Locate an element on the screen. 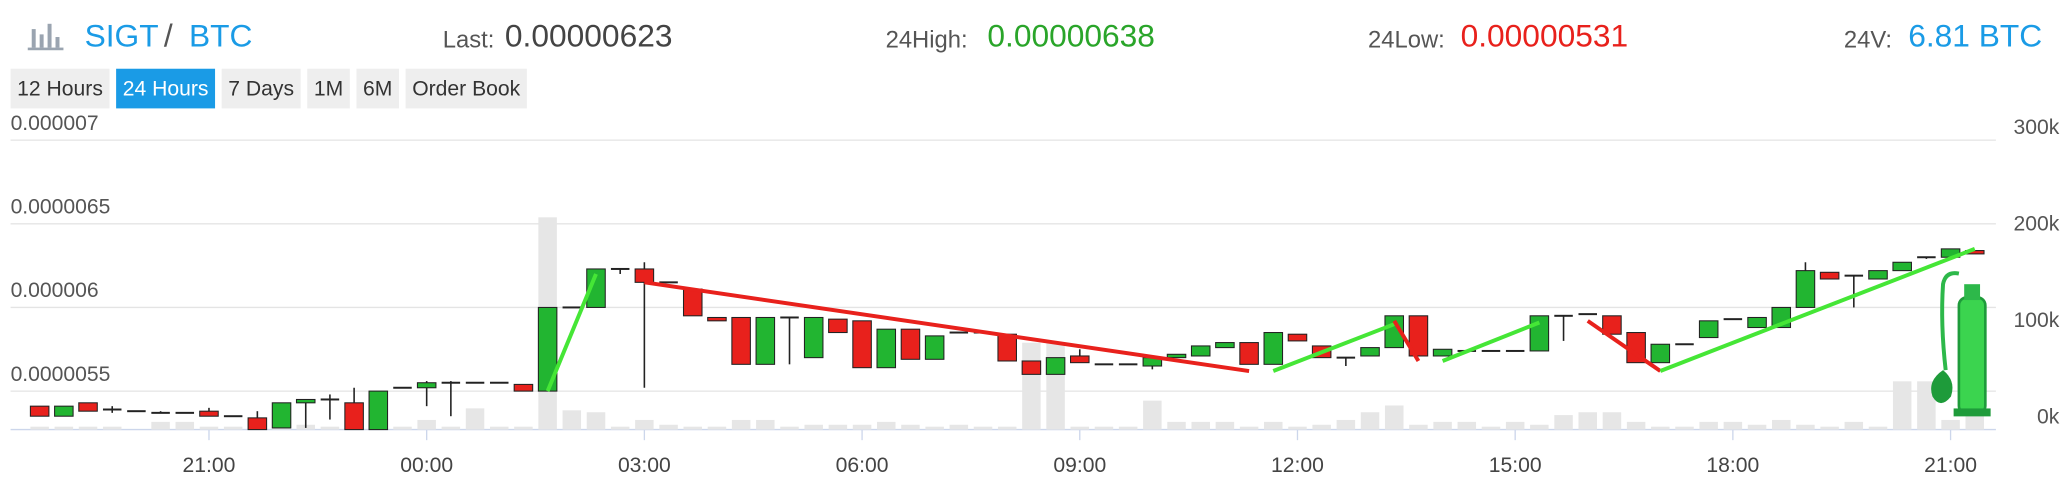  tab: 7 Days is located at coordinates (261, 88).